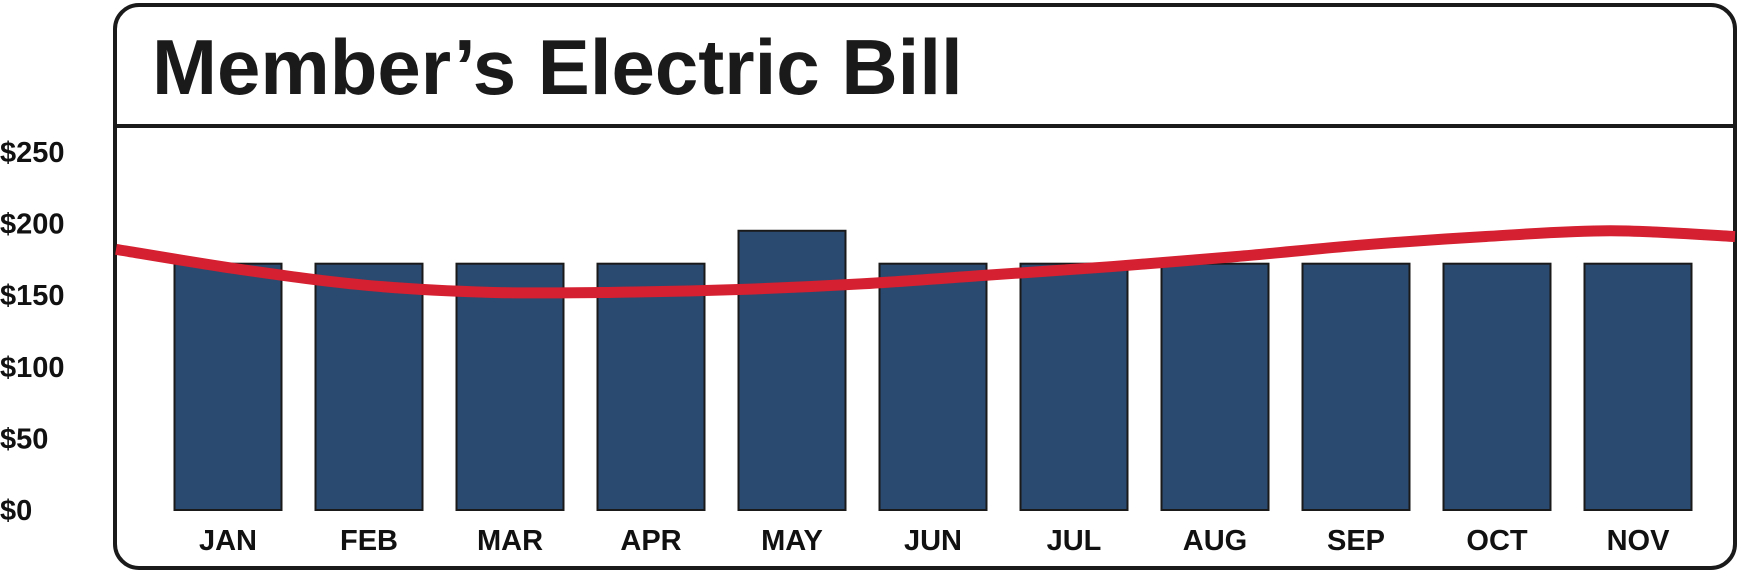 This screenshot has height=573, width=1740. I want to click on y-tick-label: $50, so click(24, 439).